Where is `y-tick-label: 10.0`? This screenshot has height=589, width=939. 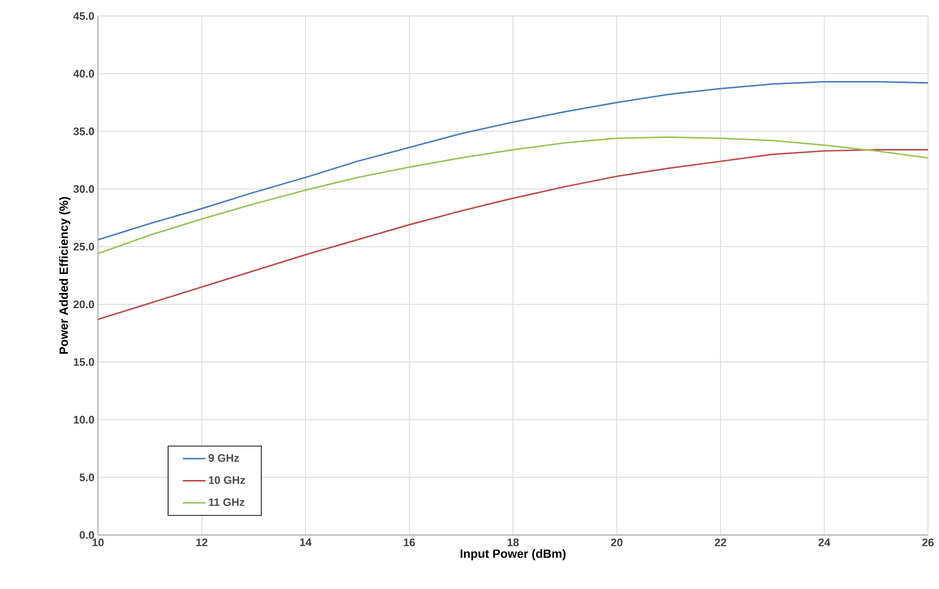 y-tick-label: 10.0 is located at coordinates (84, 420).